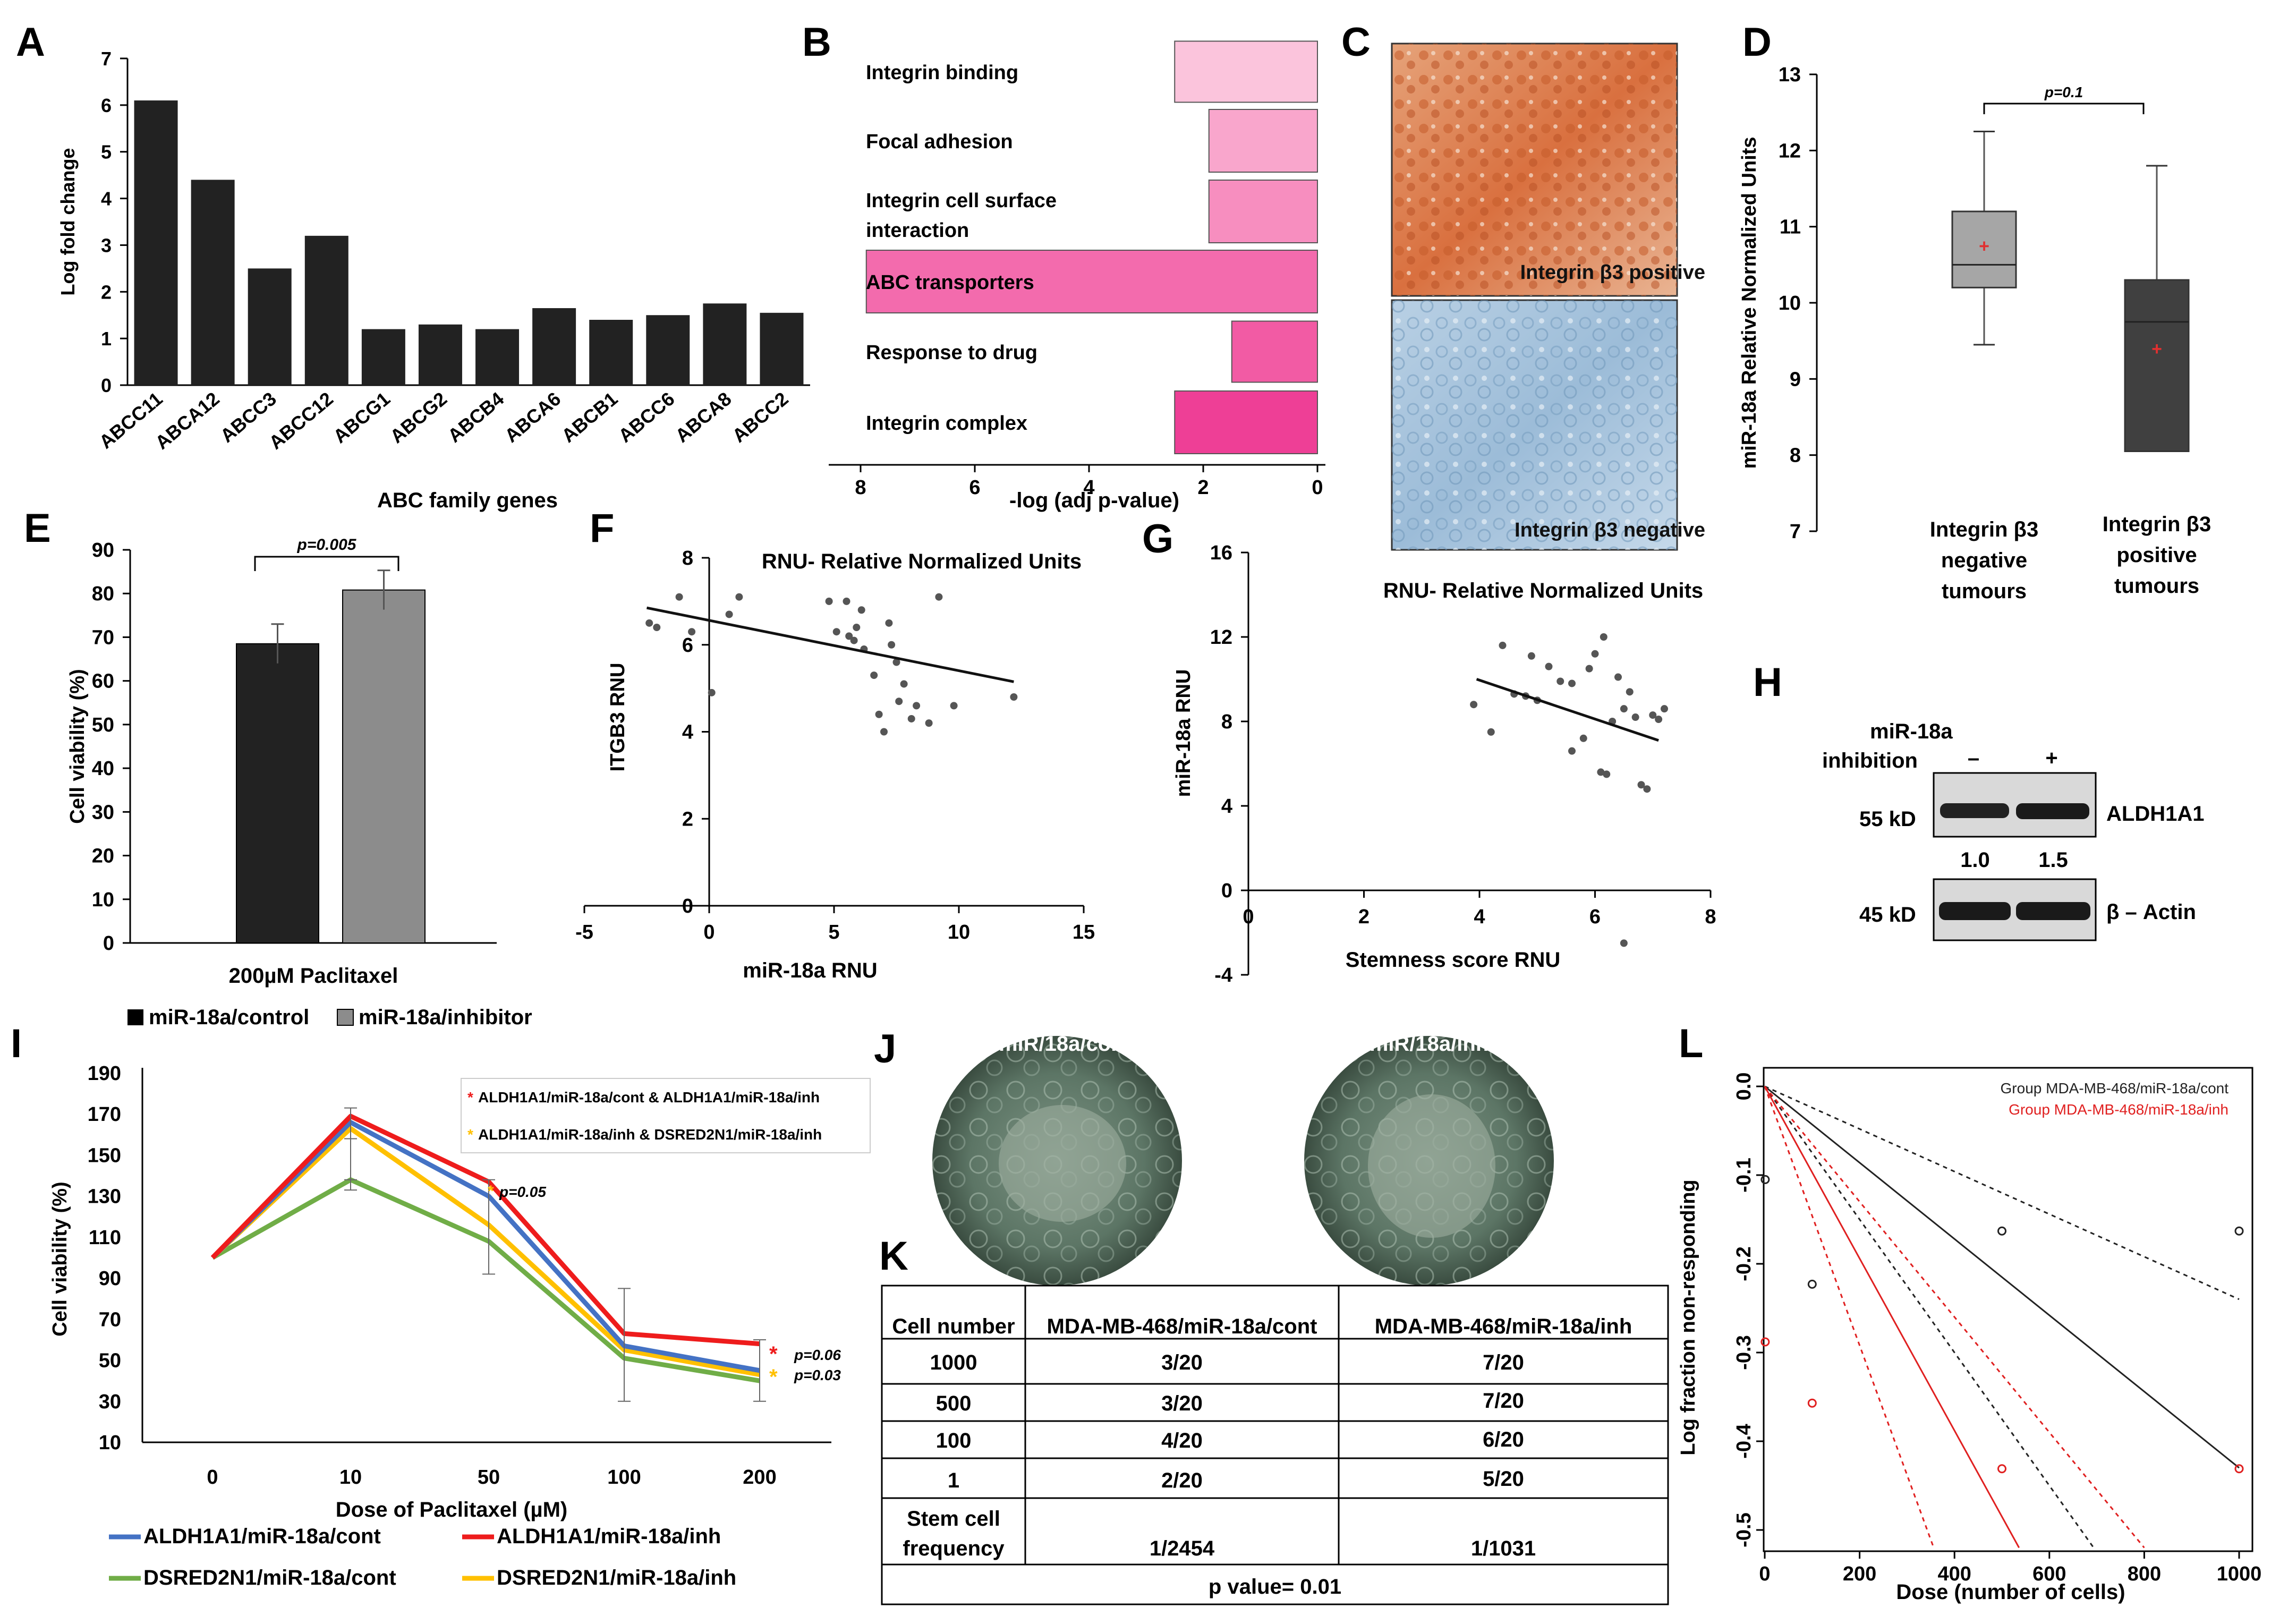  I want to click on y-tick-label: 170, so click(104, 1114).